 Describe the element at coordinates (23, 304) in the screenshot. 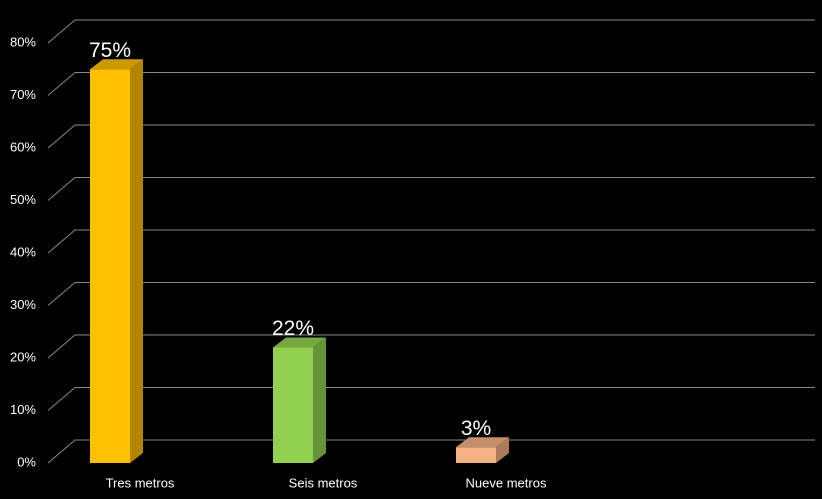

I see `y-tick-label: 30%` at that location.